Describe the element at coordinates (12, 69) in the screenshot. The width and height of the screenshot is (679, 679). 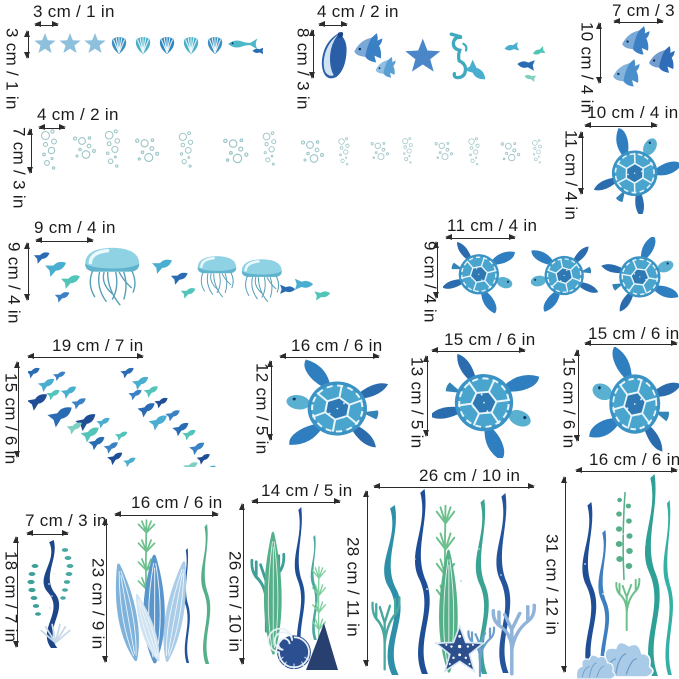
I see `height-label: 3 cm / 1 in` at that location.